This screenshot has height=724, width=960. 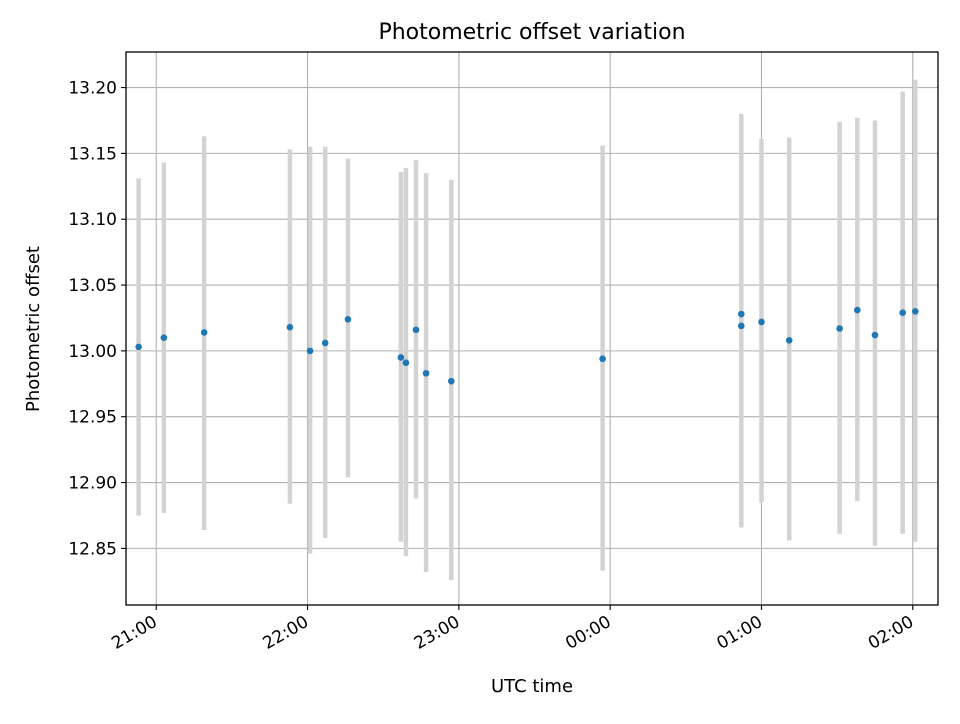 What do you see at coordinates (92, 220) in the screenshot?
I see `y-tick-label: 13.10` at bounding box center [92, 220].